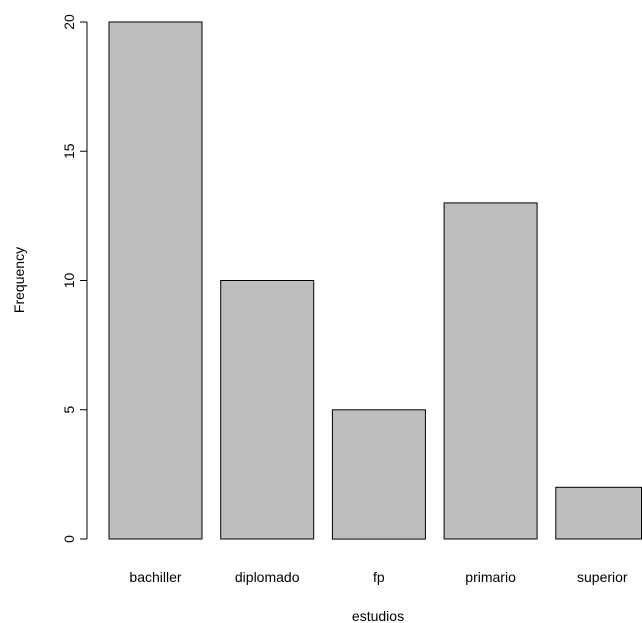  Describe the element at coordinates (267, 577) in the screenshot. I see `category-label-diplomado: diplomado` at that location.